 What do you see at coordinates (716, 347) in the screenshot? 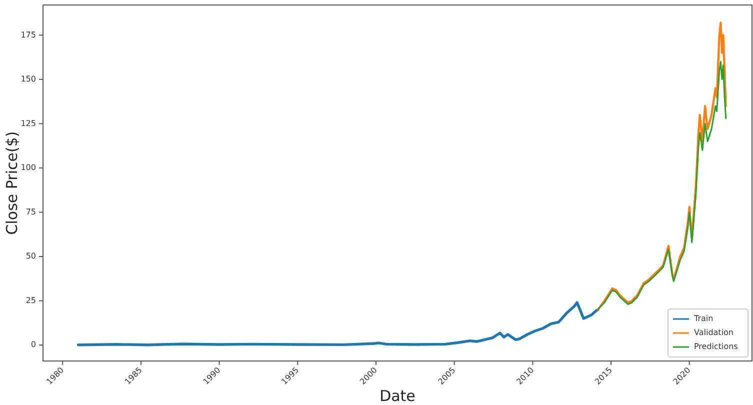
I see `legend-label: Predictions` at bounding box center [716, 347].